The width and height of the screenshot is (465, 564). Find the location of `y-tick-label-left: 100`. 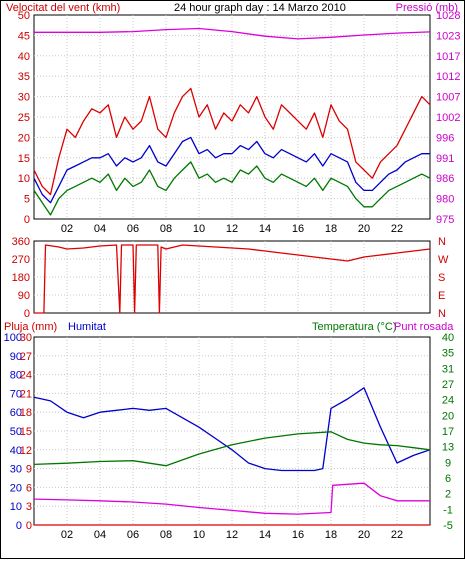

y-tick-label-left: 100 is located at coordinates (13, 338).